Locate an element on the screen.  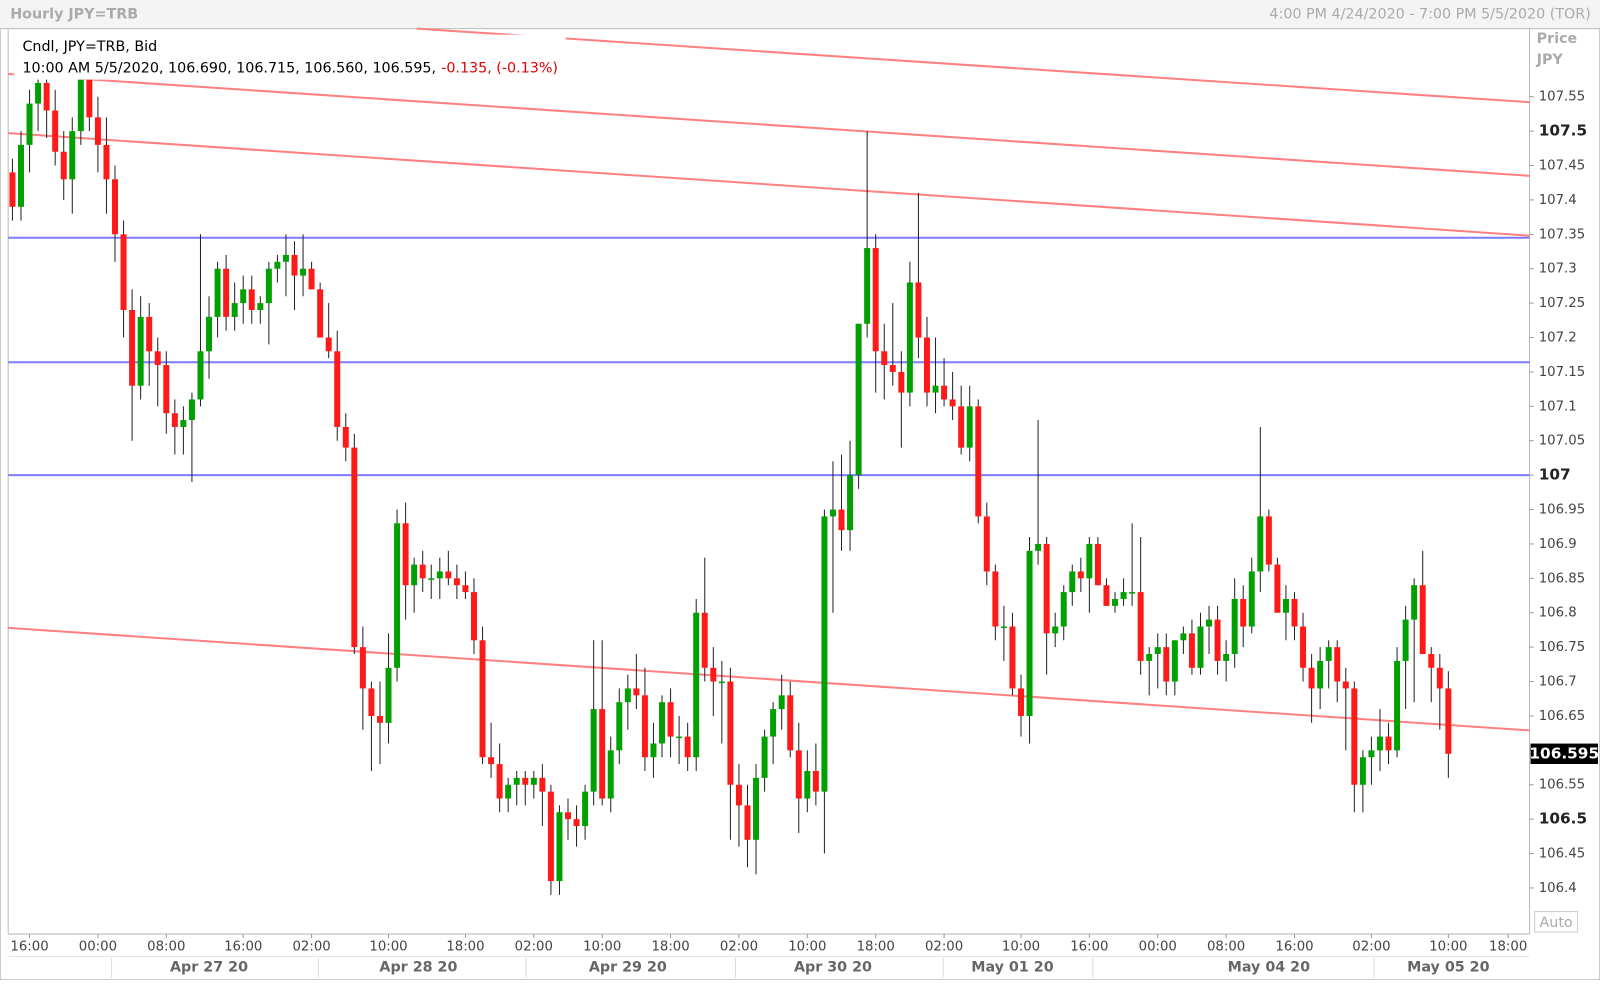
y-tick-label: 107.2 is located at coordinates (1558, 338).